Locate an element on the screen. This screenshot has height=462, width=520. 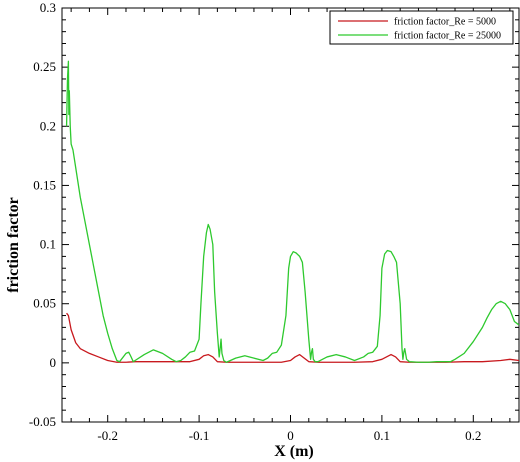
legend-box is located at coordinates (421, 27).